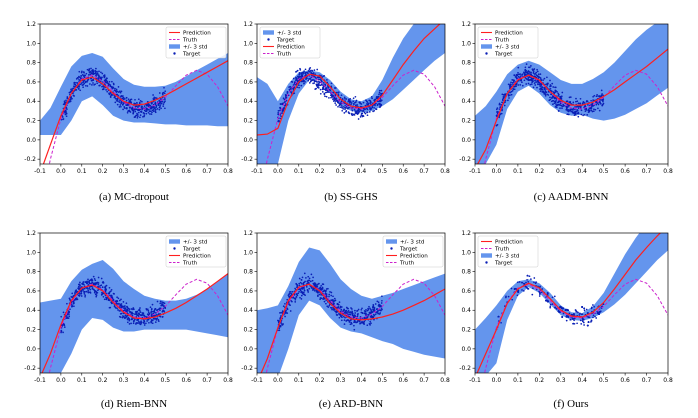  What do you see at coordinates (466, 140) in the screenshot?
I see `y-tick-label: 0.0` at bounding box center [466, 140].